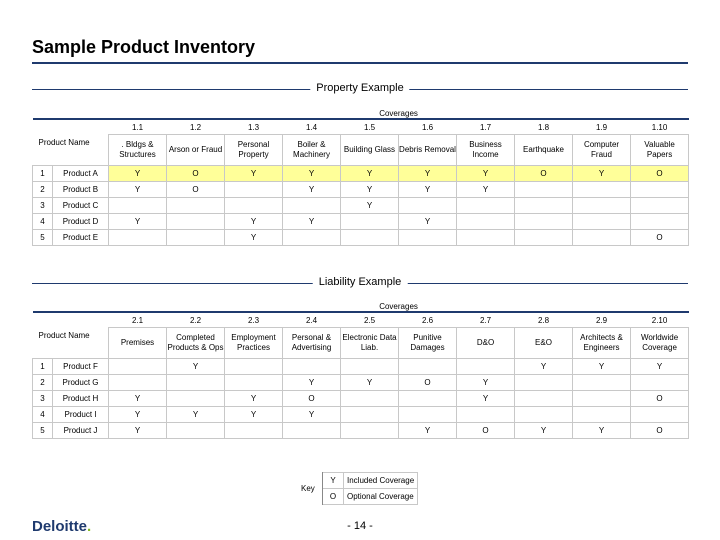 Image resolution: width=720 pixels, height=540 pixels. I want to click on liability-coverage-description: Electronic Data Liab., so click(369, 343).